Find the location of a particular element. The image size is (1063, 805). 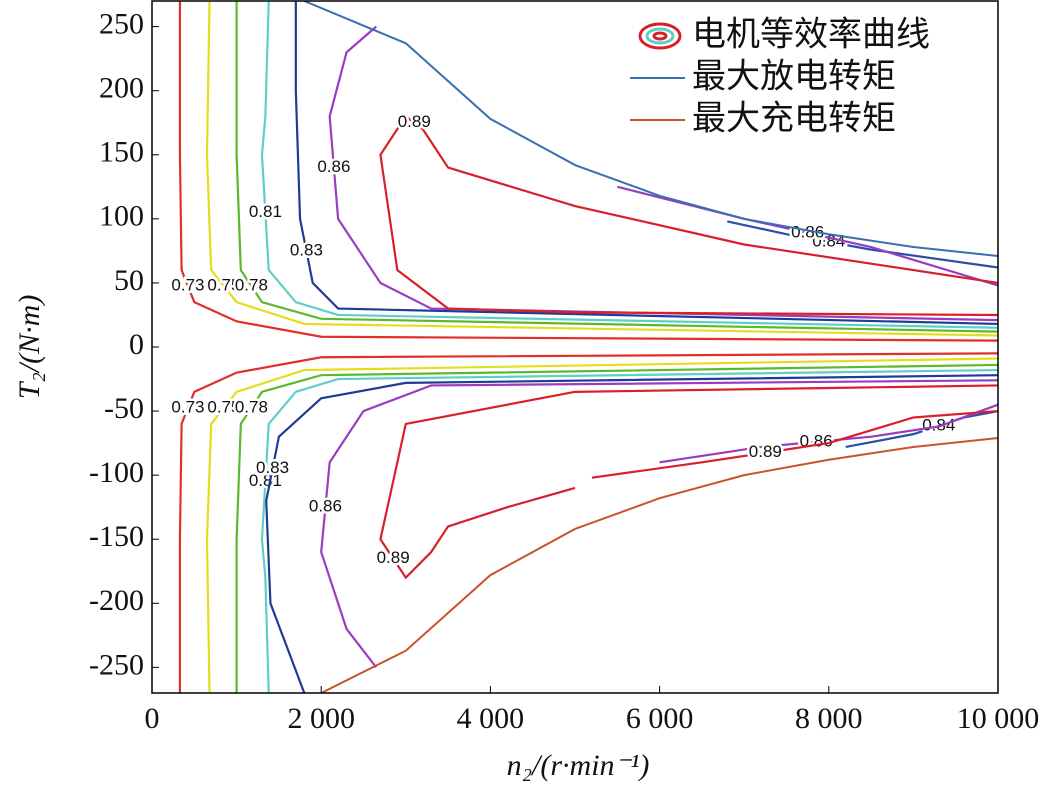

y-tick-label: 200 is located at coordinates (121, 88).